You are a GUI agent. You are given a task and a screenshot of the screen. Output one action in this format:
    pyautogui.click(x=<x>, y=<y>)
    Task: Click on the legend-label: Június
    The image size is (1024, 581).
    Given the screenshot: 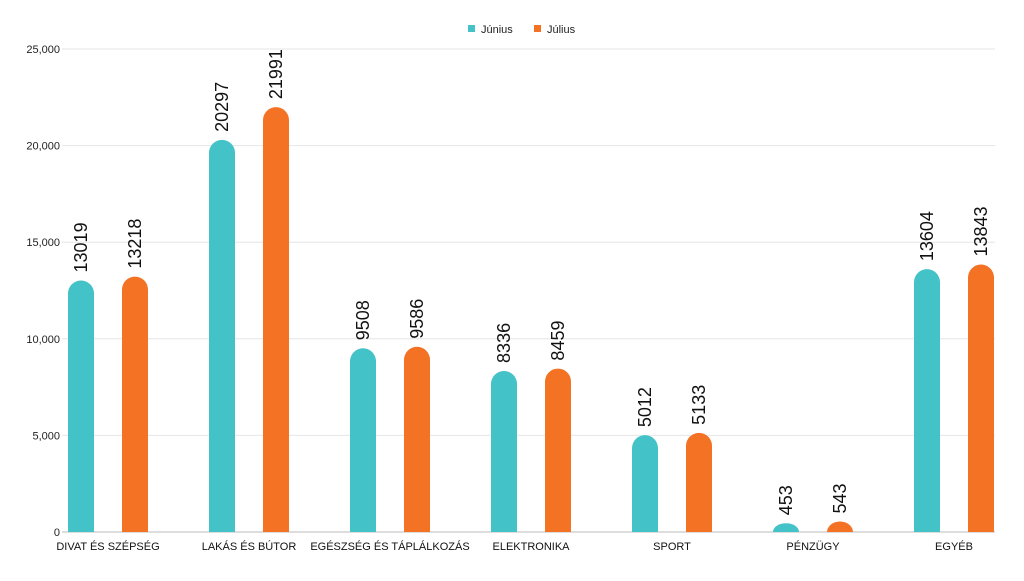 What is the action you would take?
    pyautogui.click(x=497, y=30)
    